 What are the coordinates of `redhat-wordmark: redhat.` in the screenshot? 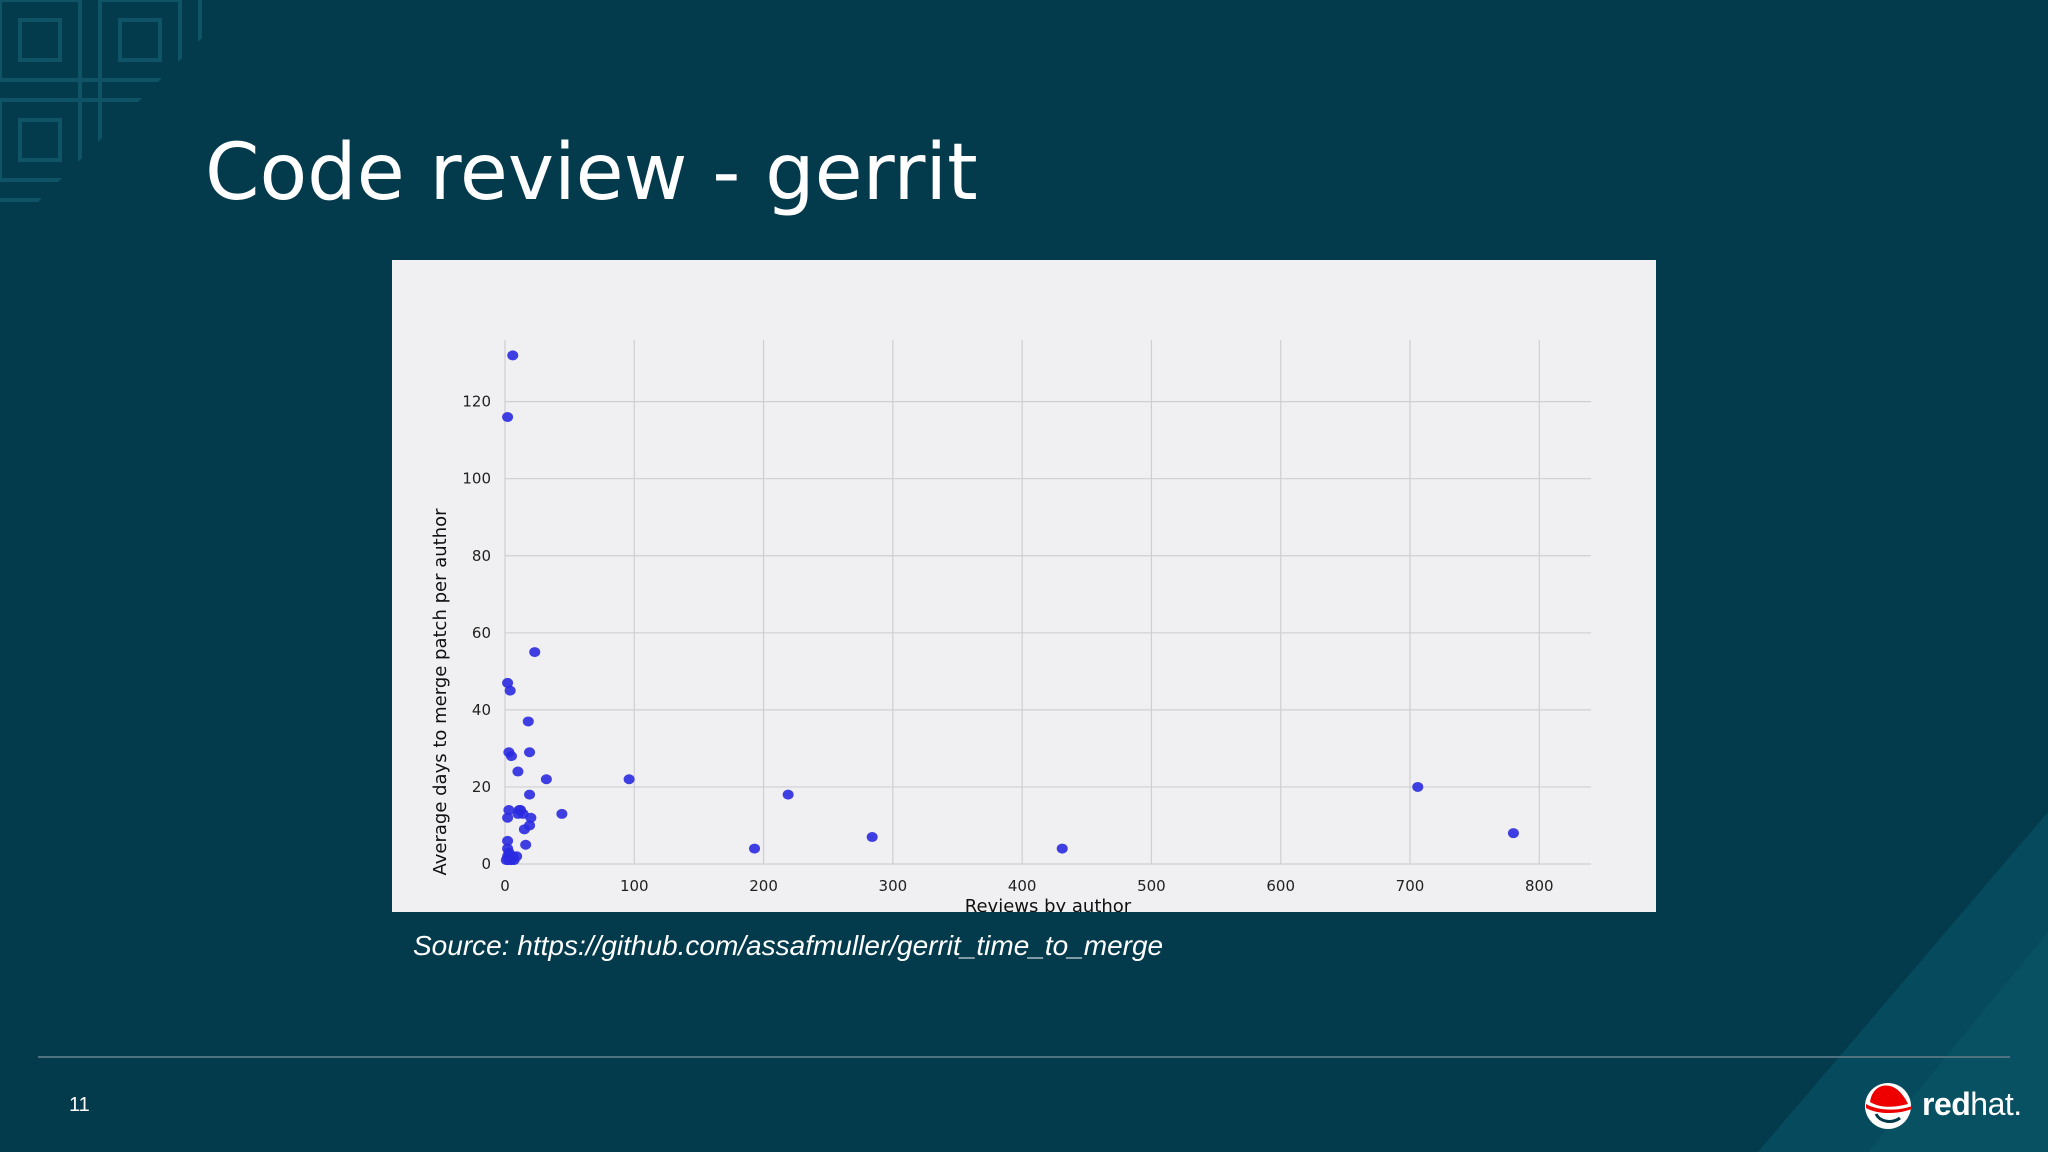 It's located at (1972, 1104).